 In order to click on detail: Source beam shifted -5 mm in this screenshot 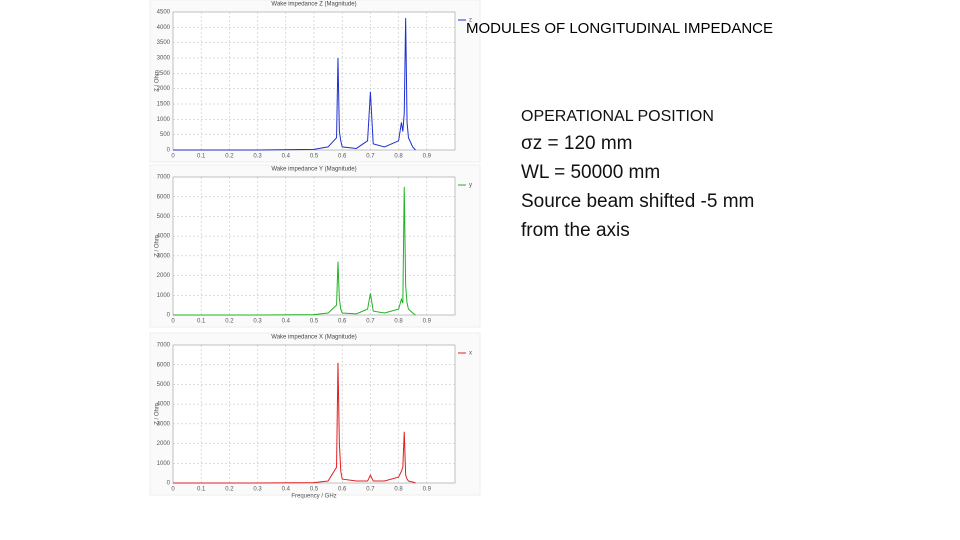, I will do `click(638, 201)`.